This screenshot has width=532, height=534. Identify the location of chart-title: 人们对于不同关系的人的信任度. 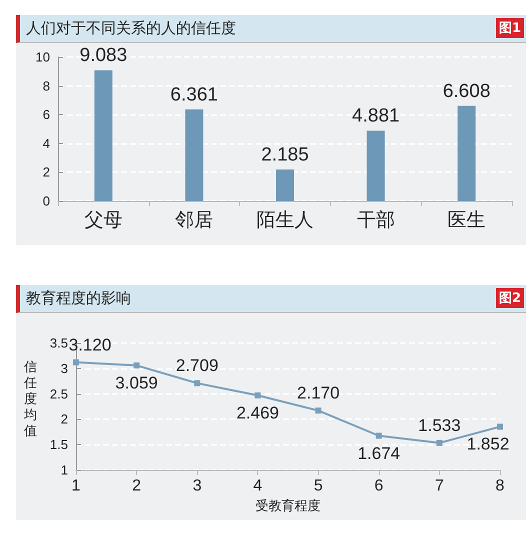
(131, 28).